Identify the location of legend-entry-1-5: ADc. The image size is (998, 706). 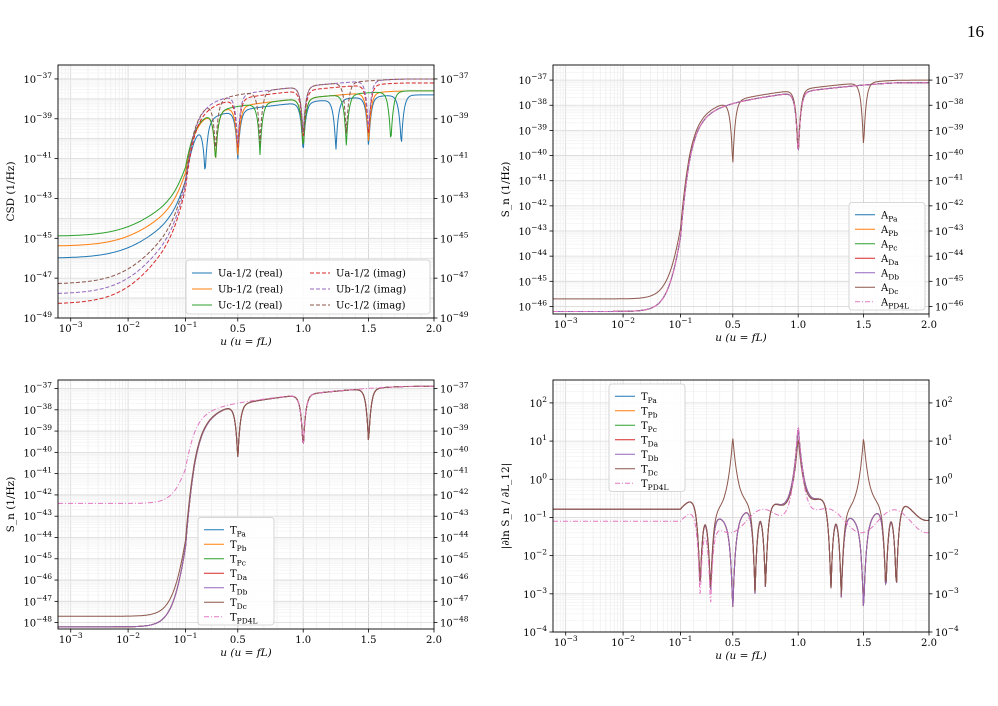
(889, 289).